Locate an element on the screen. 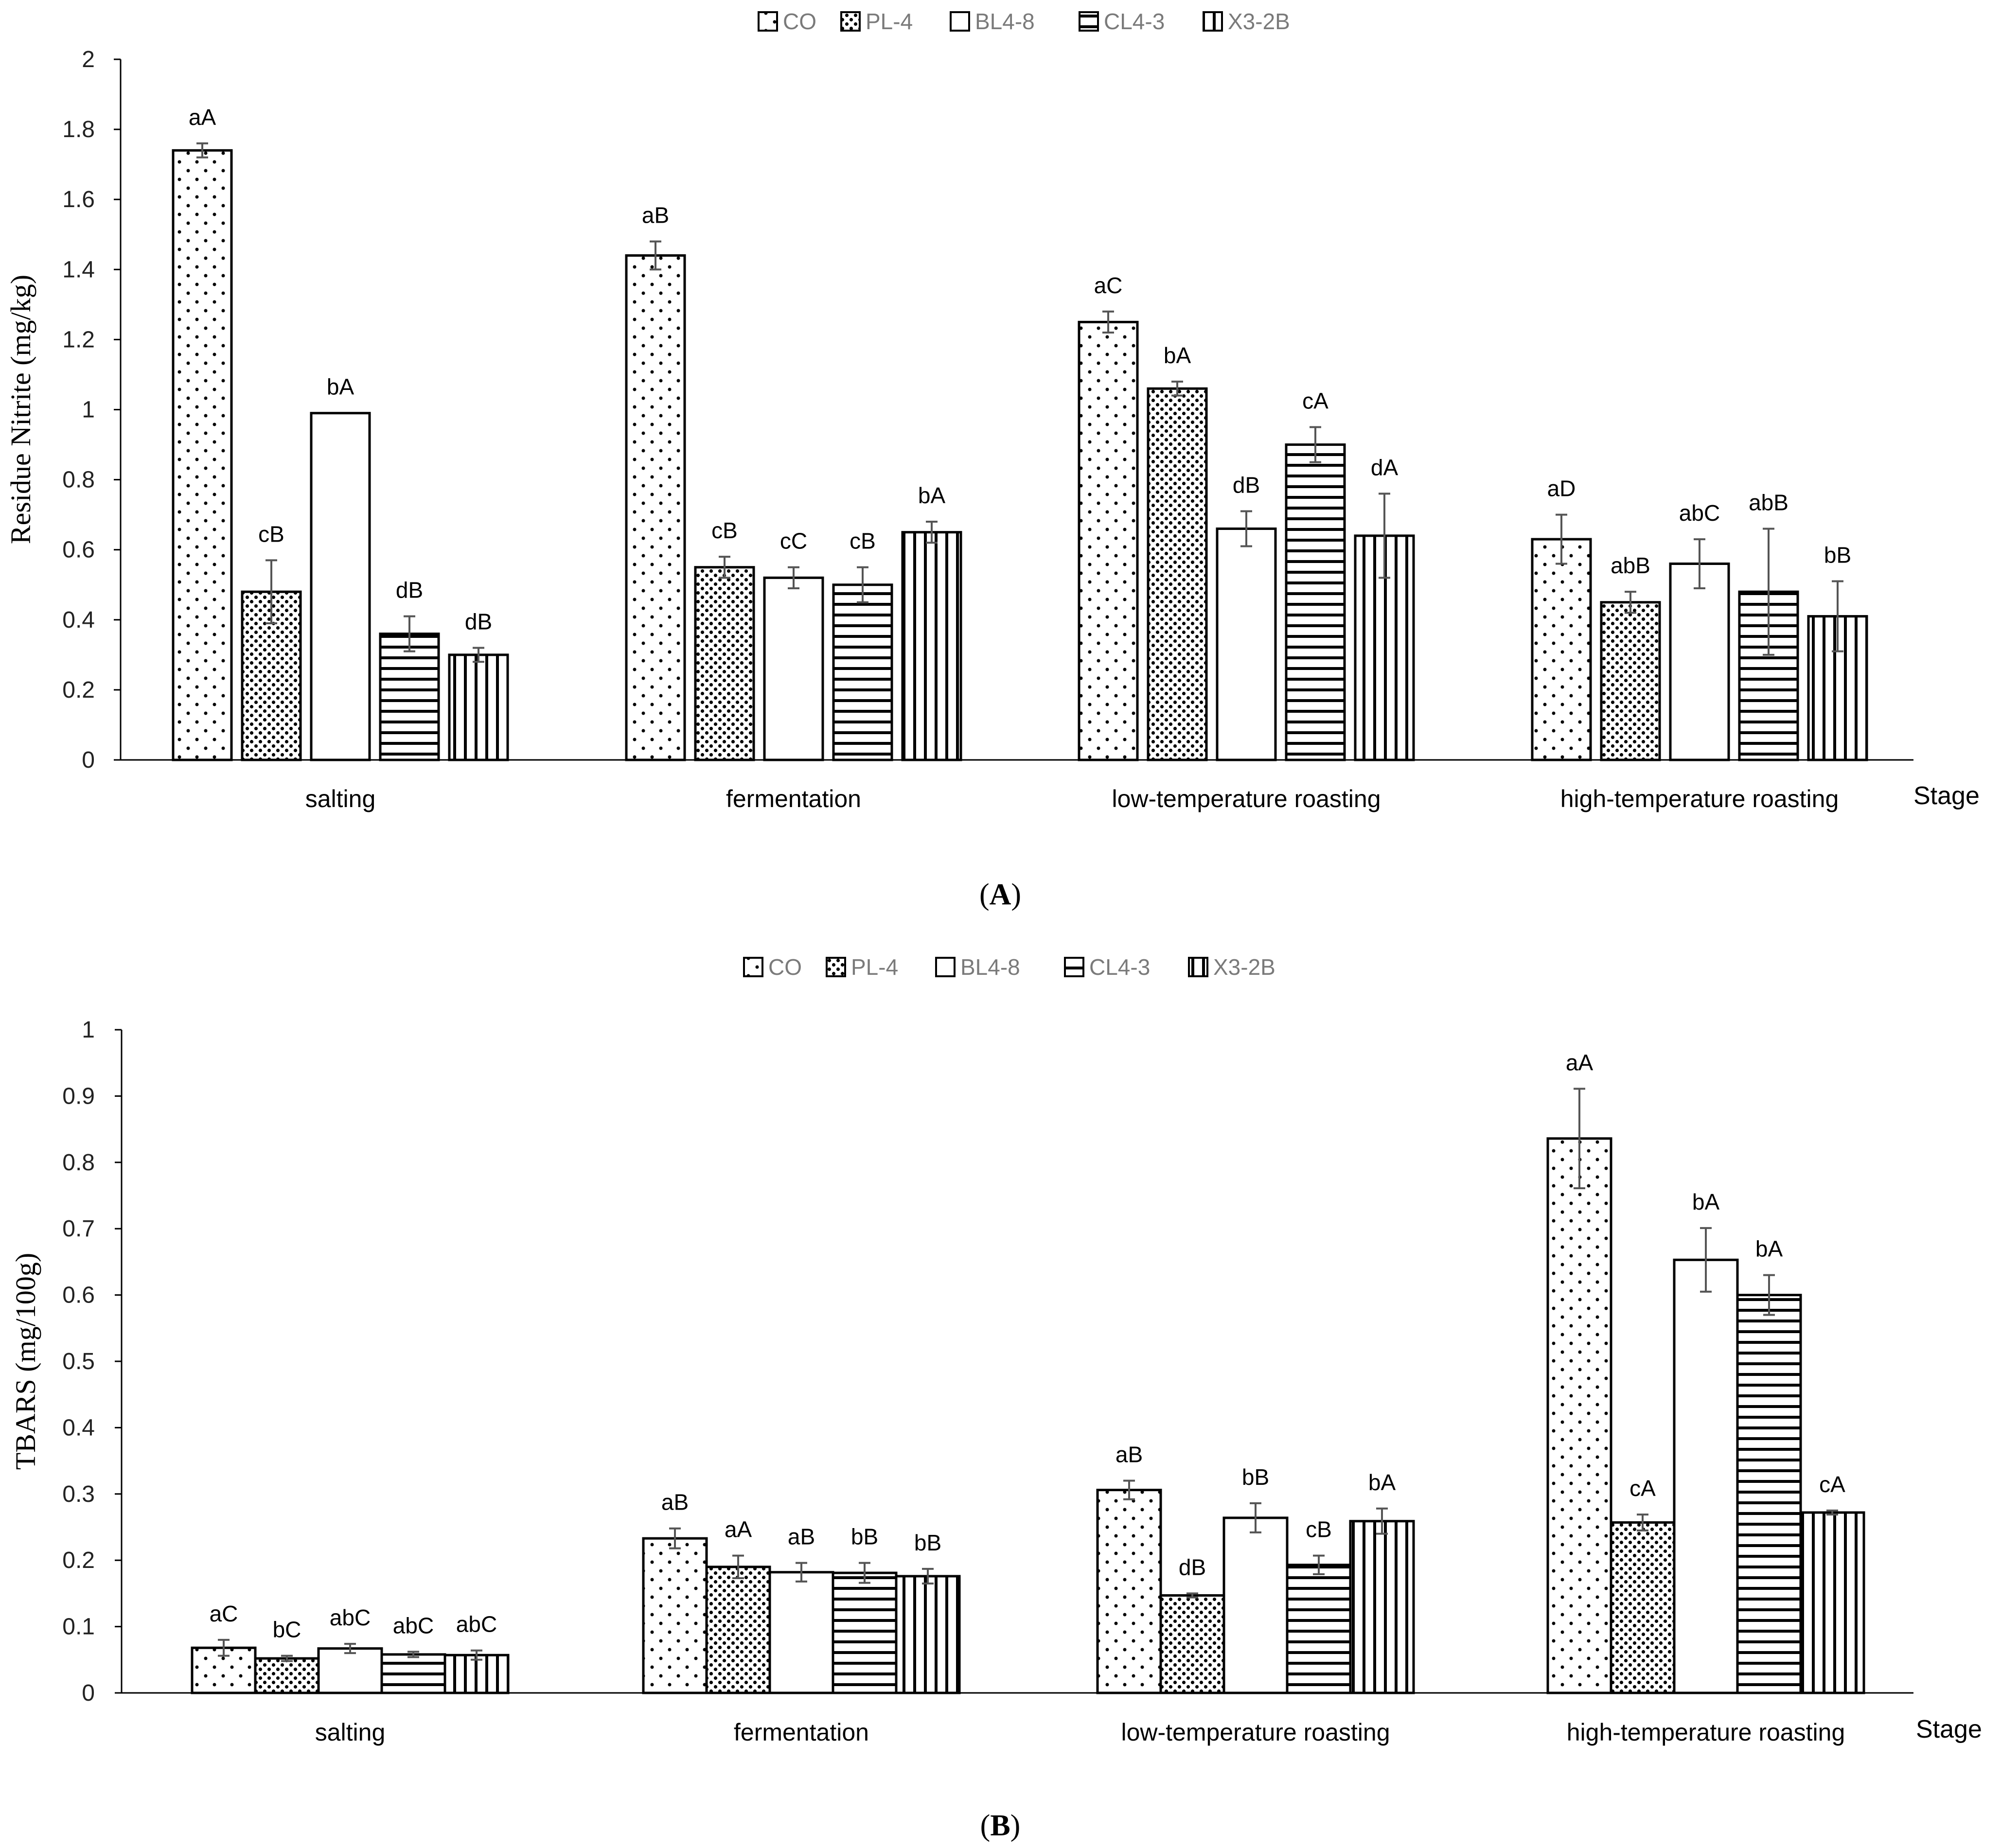  panel-b-caption: (B) is located at coordinates (1000, 1825).